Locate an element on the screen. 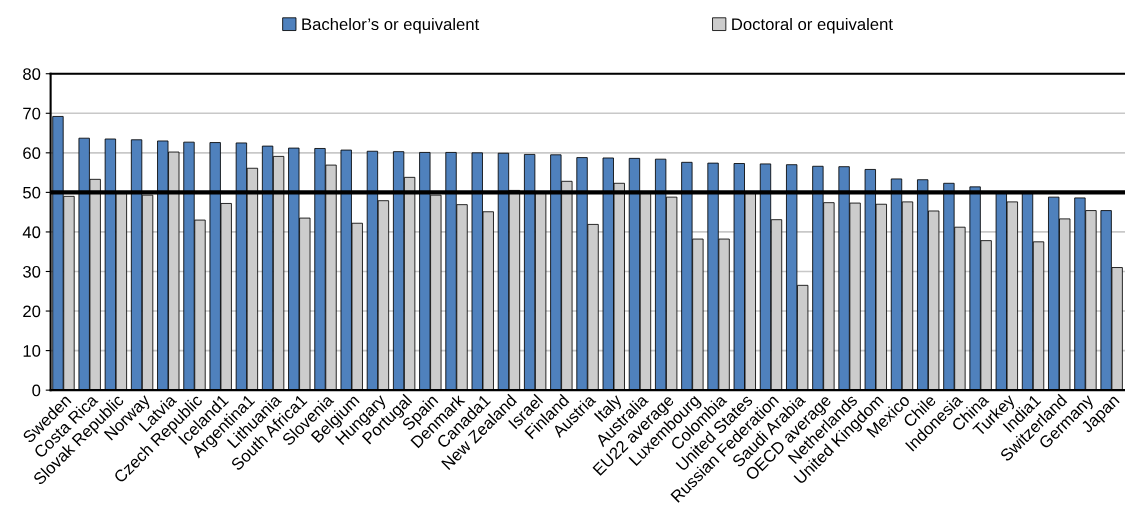 The image size is (1125, 512). legend-label: Doctoral or equivalent is located at coordinates (812, 25).